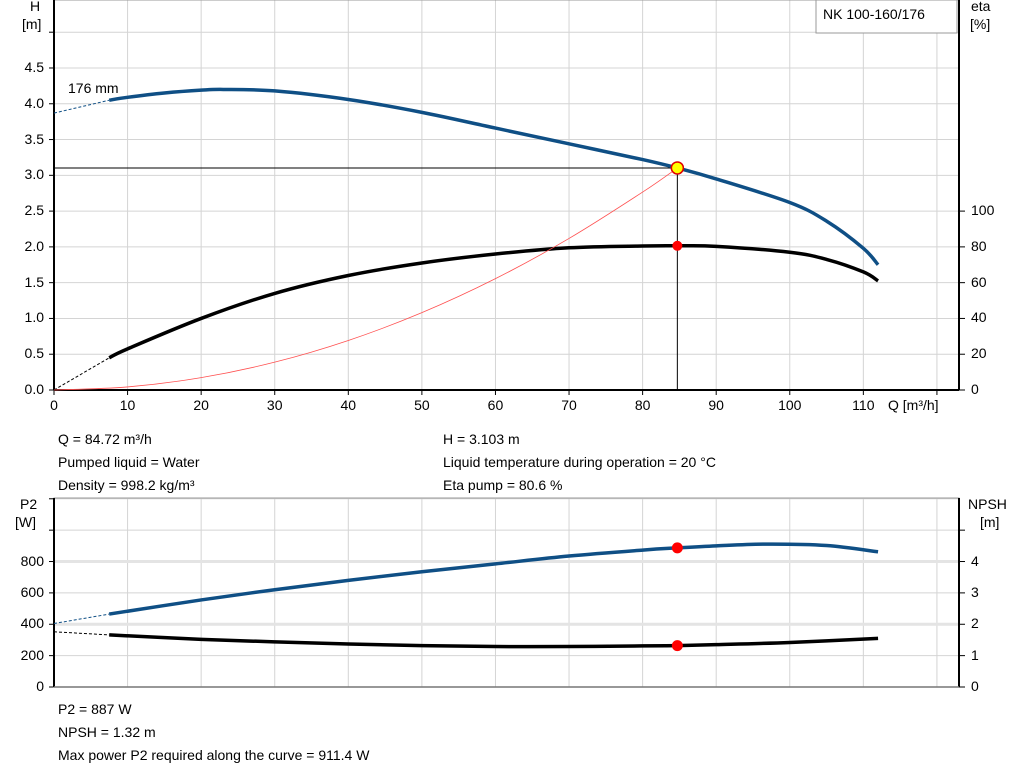 The image size is (1024, 781). I want to click on x-tick-label: 20, so click(201, 405).